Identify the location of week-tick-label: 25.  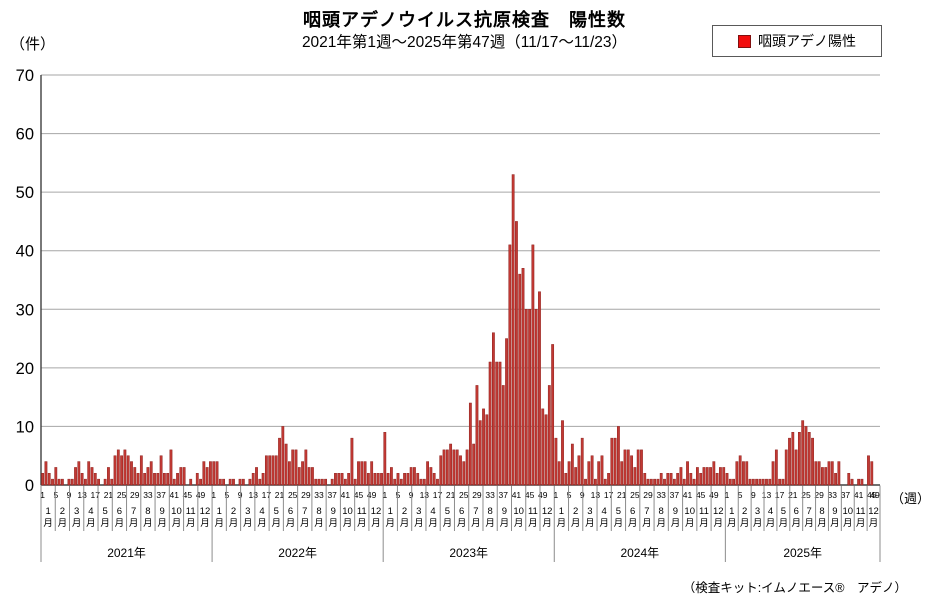
(635, 495).